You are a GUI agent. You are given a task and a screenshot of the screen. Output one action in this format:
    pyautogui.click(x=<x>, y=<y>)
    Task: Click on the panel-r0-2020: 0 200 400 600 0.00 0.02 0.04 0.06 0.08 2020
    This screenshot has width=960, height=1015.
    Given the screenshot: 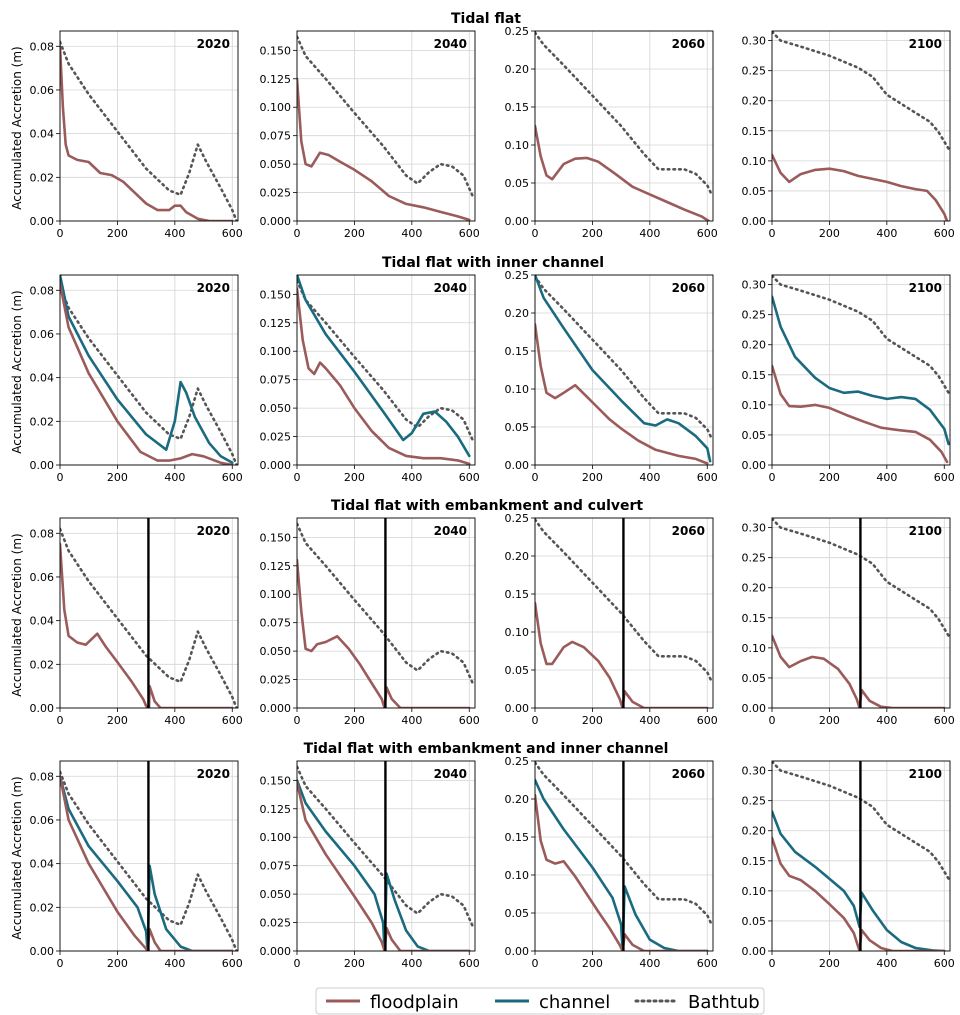 What is the action you would take?
    pyautogui.click(x=136, y=135)
    